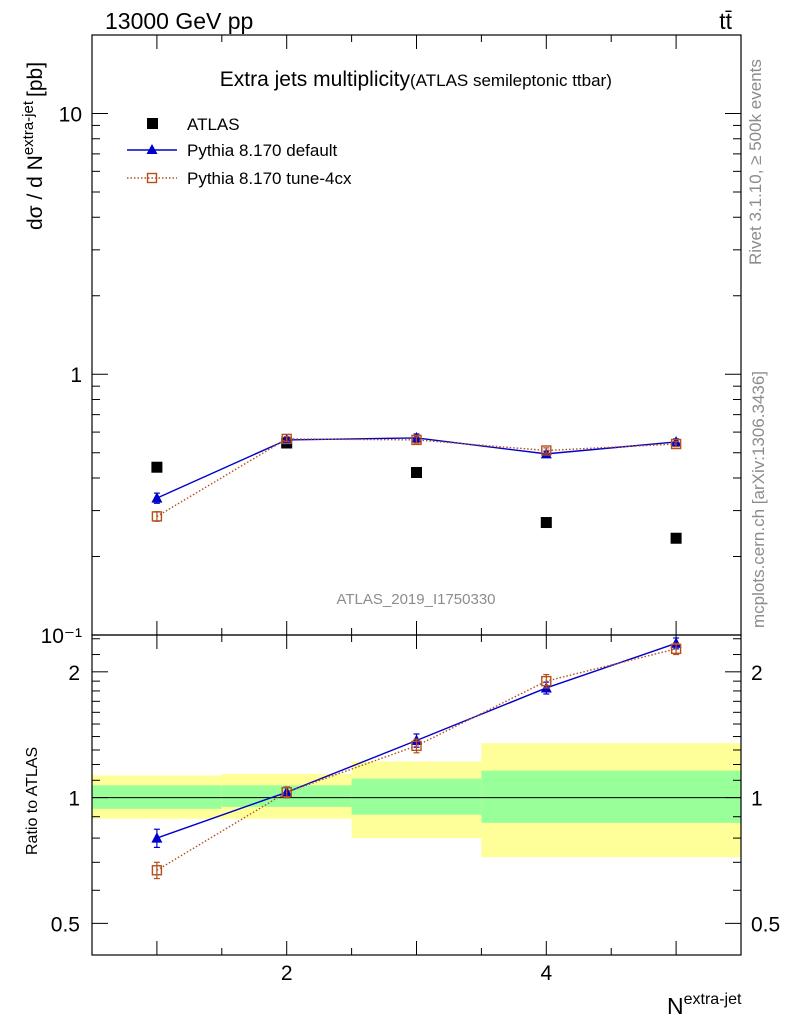 This screenshot has height=1024, width=786. Describe the element at coordinates (415, 599) in the screenshot. I see `analysis-watermark: ATLAS_2019_I1750330` at that location.